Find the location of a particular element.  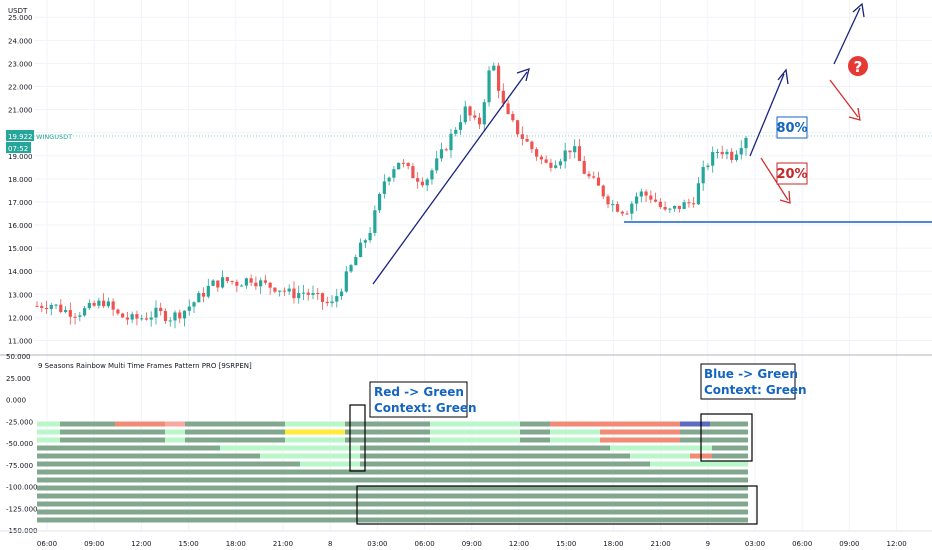

probability-down-label: 20% is located at coordinates (792, 173).